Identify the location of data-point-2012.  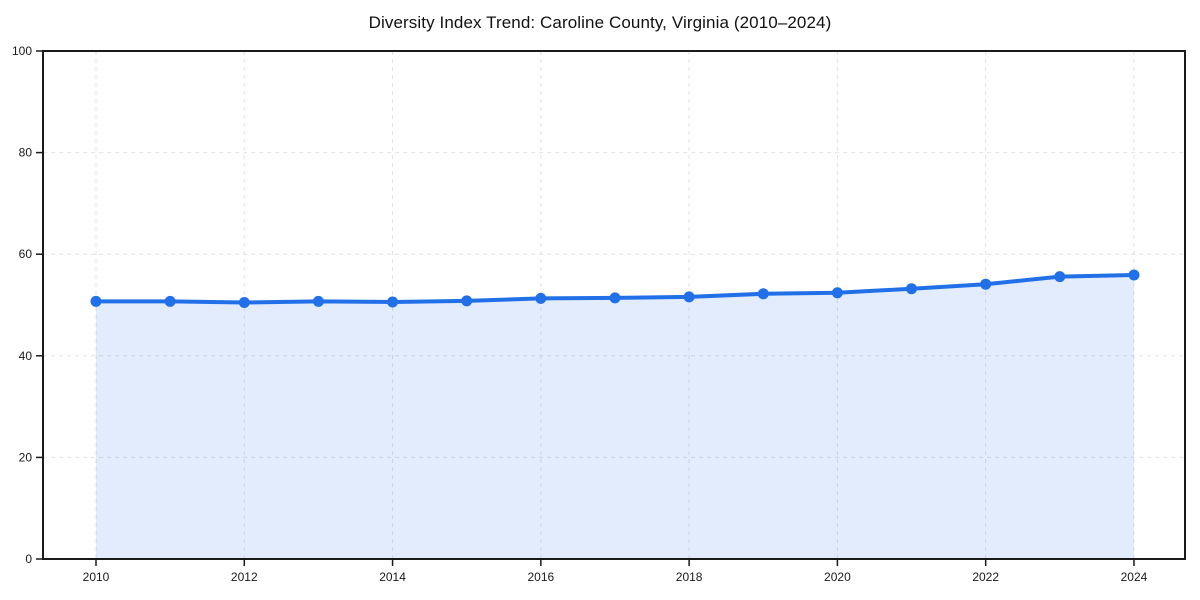
(244, 302).